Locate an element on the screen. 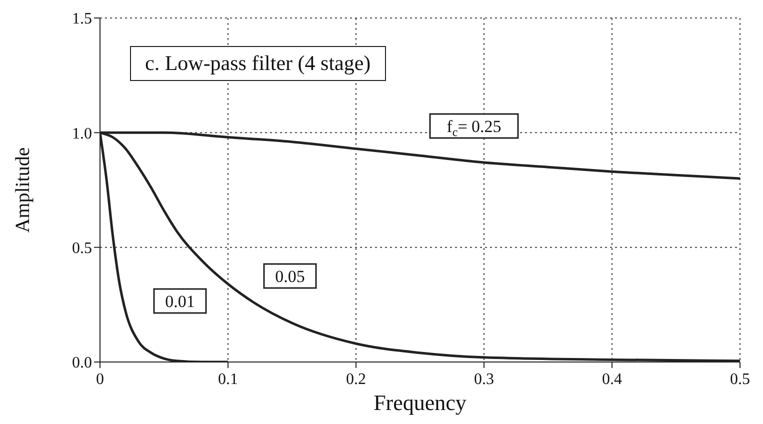  x-tick-label: 0.1 is located at coordinates (228, 379).